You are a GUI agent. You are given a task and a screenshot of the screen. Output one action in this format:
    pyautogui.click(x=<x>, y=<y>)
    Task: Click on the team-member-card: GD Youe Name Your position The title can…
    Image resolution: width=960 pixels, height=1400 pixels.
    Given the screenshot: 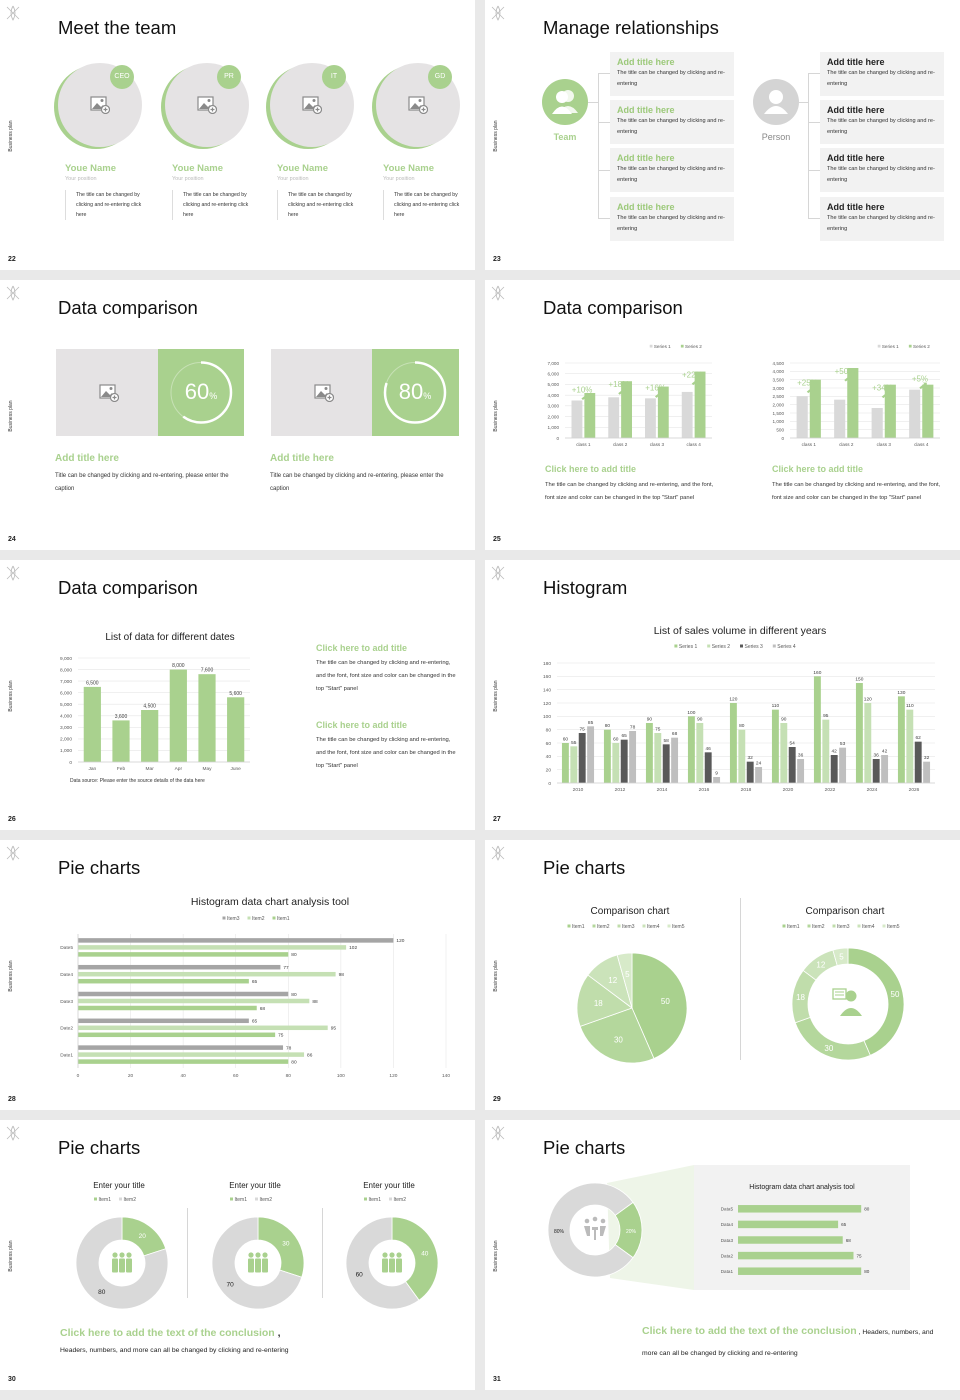 What is the action you would take?
    pyautogui.click(x=422, y=150)
    